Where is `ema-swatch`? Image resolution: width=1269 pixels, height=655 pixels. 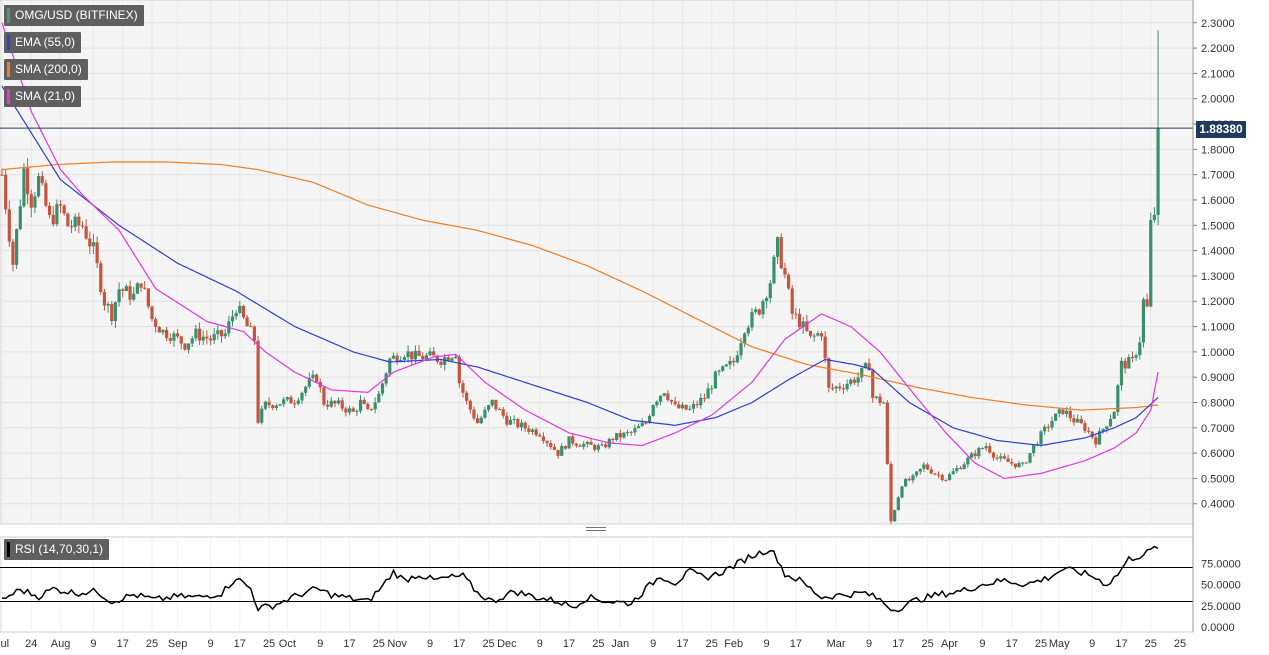 ema-swatch is located at coordinates (8, 42).